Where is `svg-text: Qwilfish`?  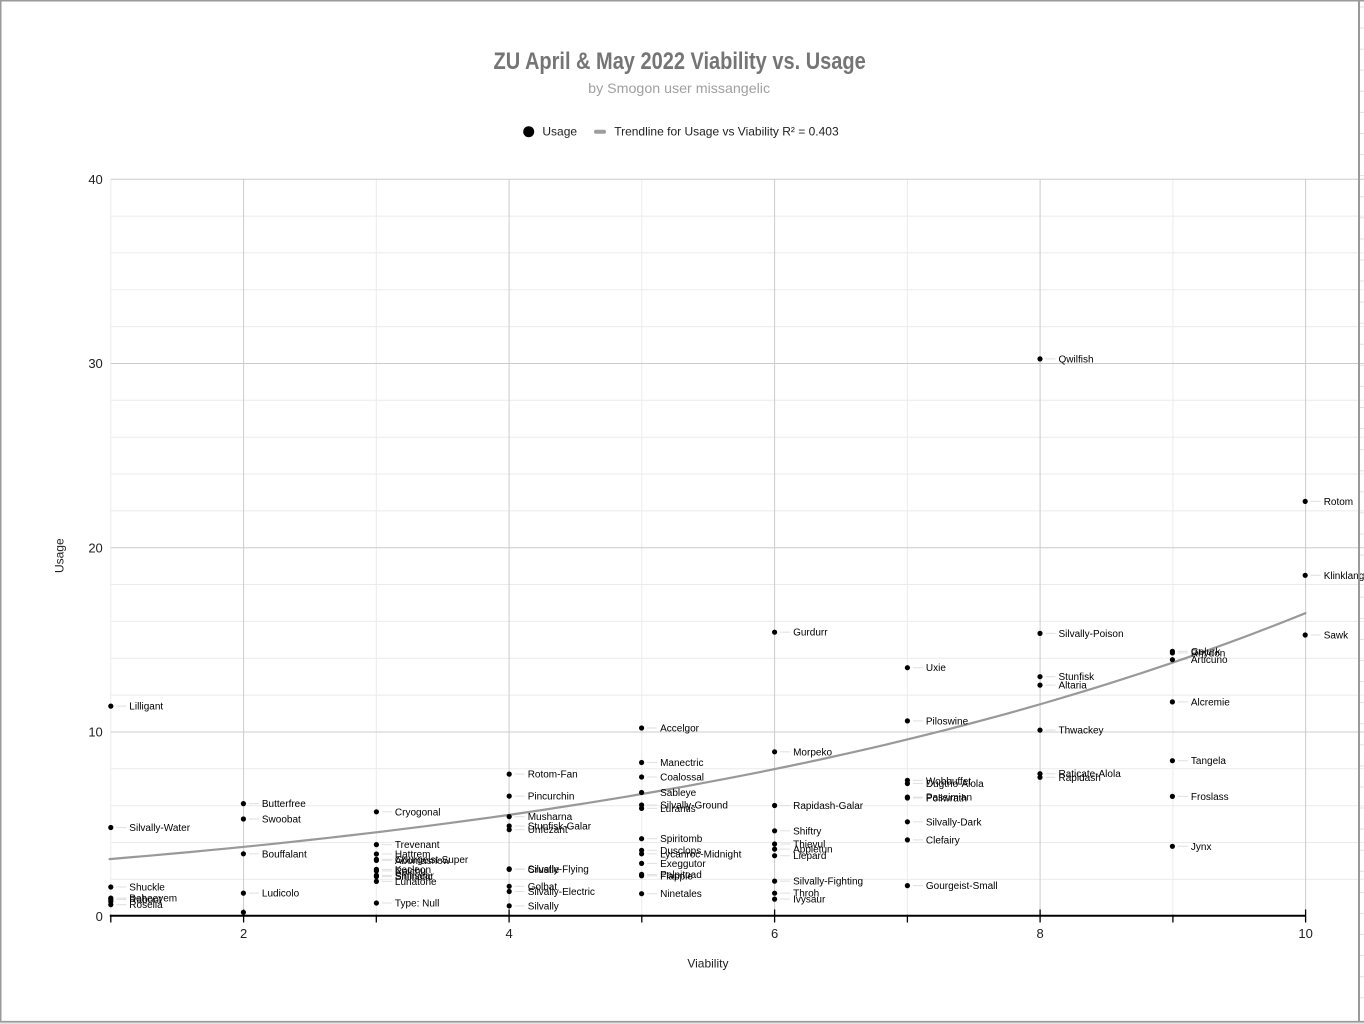 svg-text: Qwilfish is located at coordinates (1076, 359).